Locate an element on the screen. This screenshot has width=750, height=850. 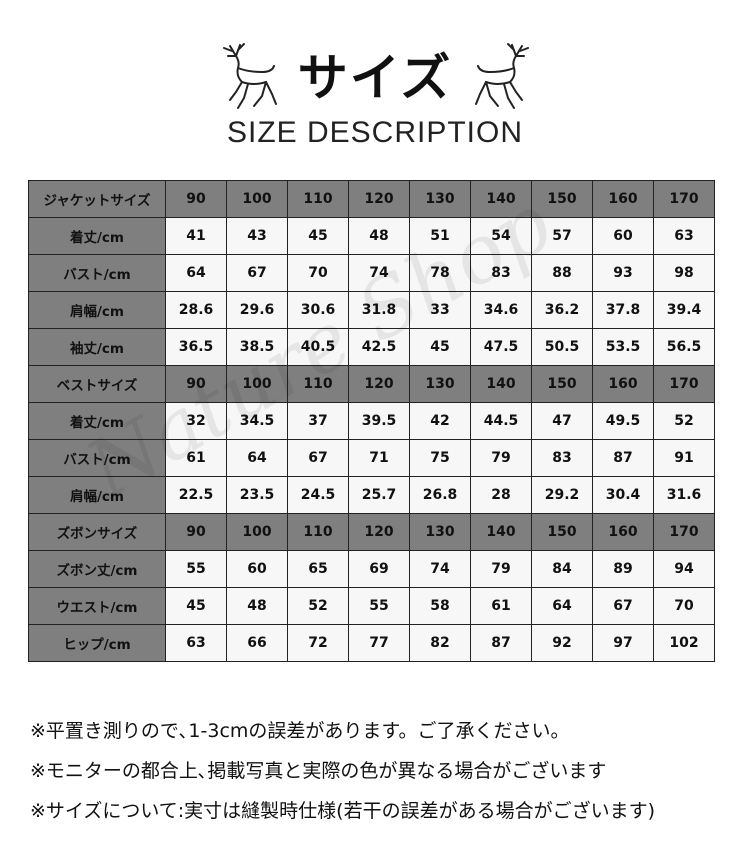
value-cell: 47 is located at coordinates (562, 421).